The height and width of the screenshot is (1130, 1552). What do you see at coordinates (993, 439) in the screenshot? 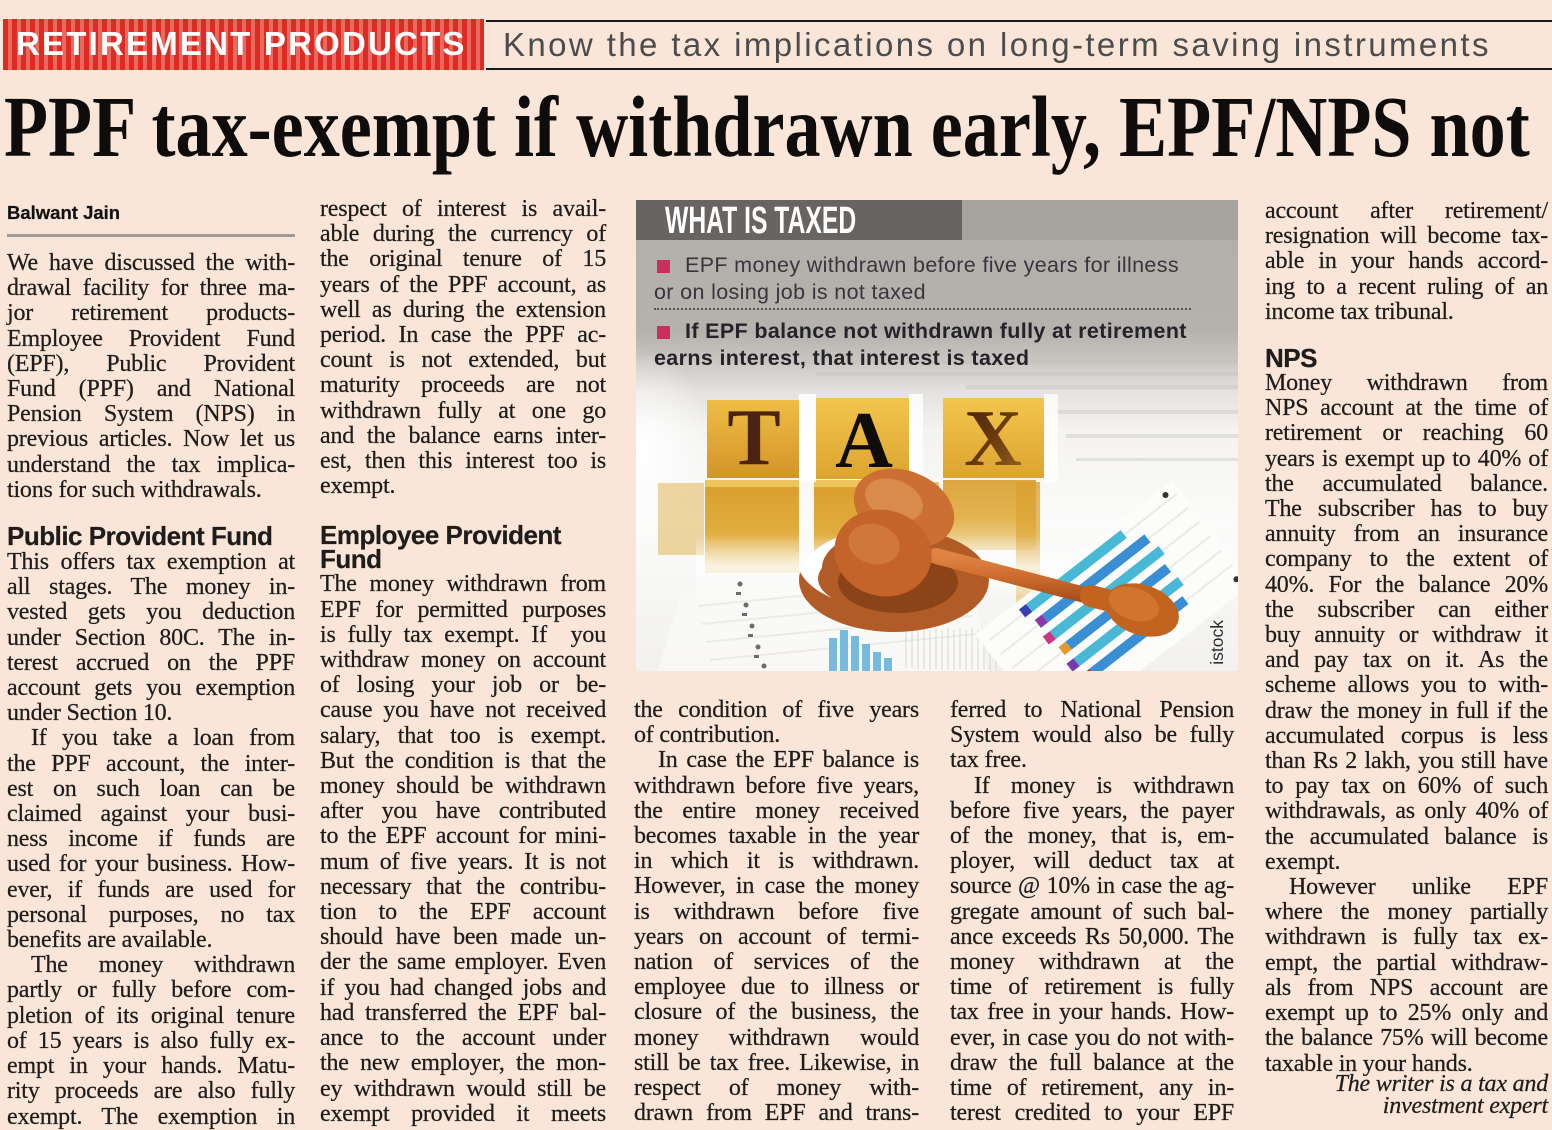
I see `svg-text: X` at bounding box center [993, 439].